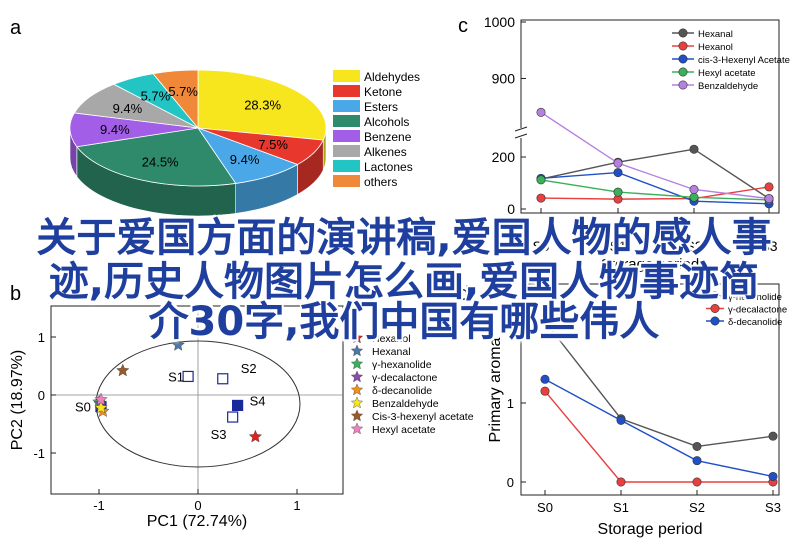 This screenshot has height=543, width=808. I want to click on chart-c-ytick-label: 200, so click(504, 157).